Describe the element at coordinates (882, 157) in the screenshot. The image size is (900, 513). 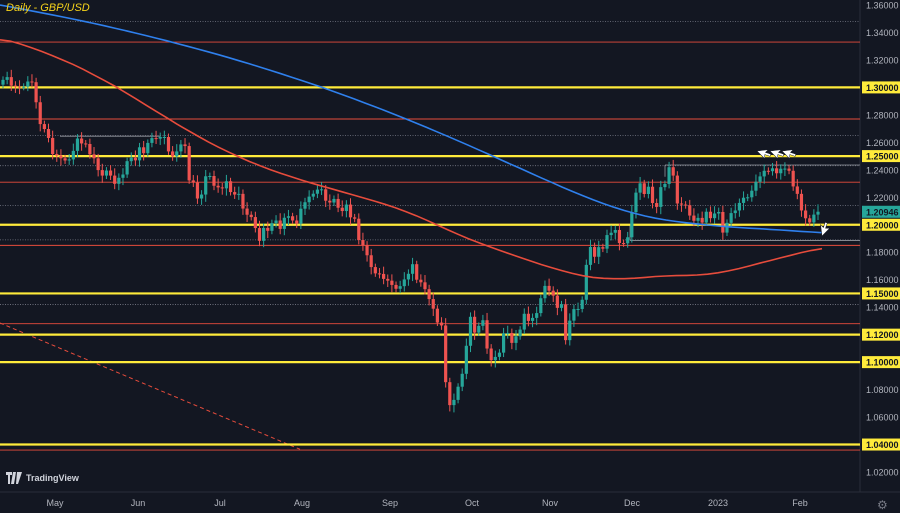
I see `price-axis-label-6: 1.25000` at that location.